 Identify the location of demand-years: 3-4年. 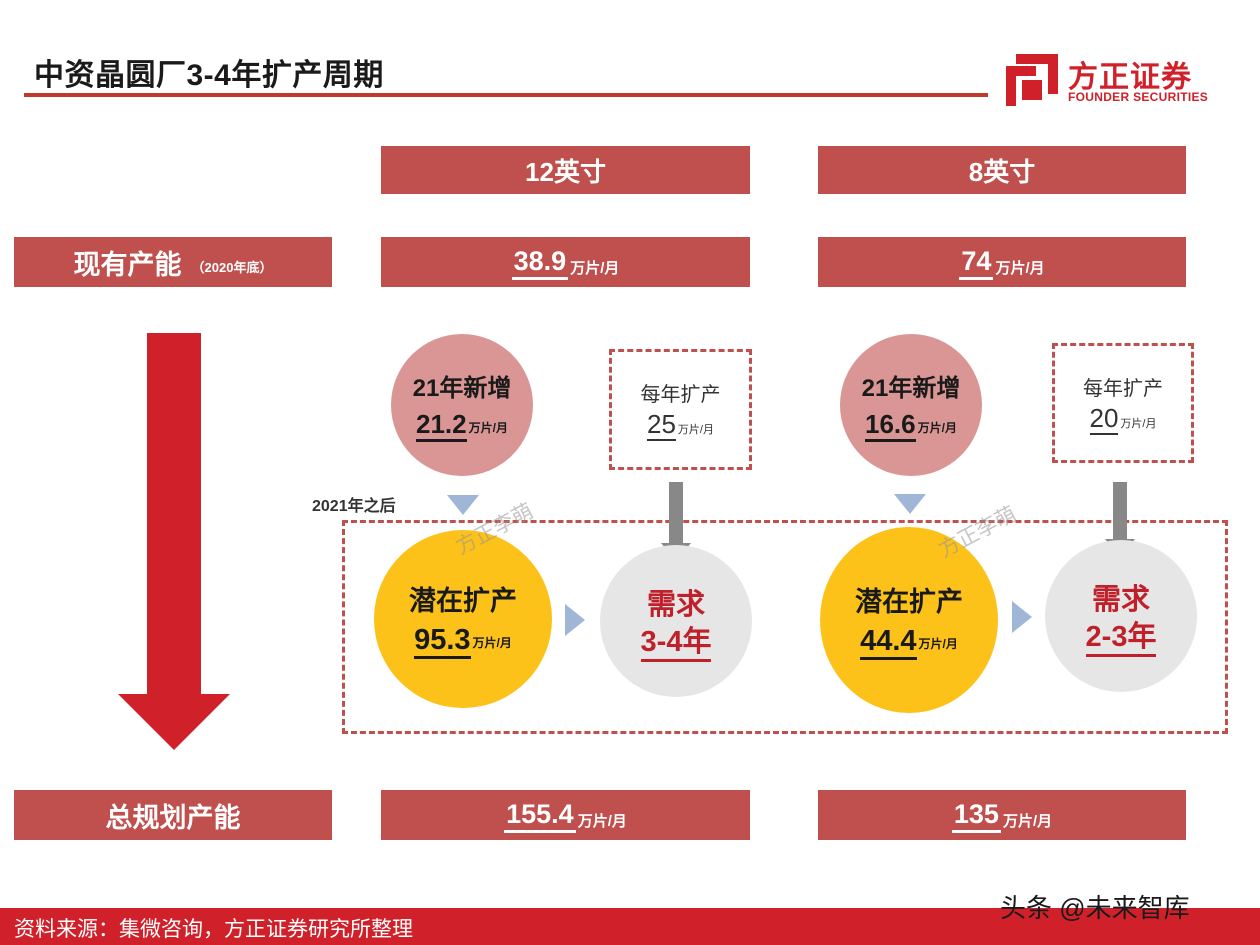
(676, 643).